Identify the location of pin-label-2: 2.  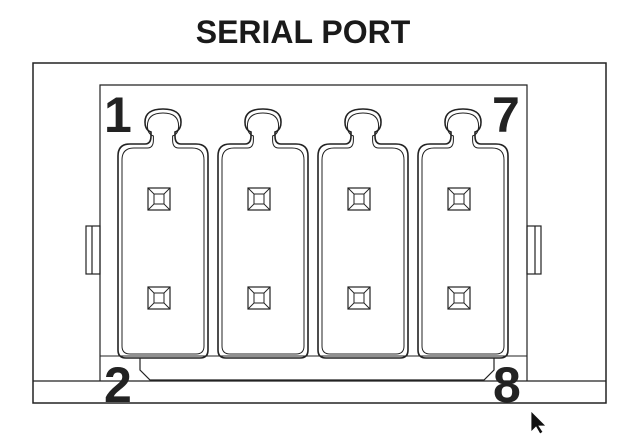
(118, 385).